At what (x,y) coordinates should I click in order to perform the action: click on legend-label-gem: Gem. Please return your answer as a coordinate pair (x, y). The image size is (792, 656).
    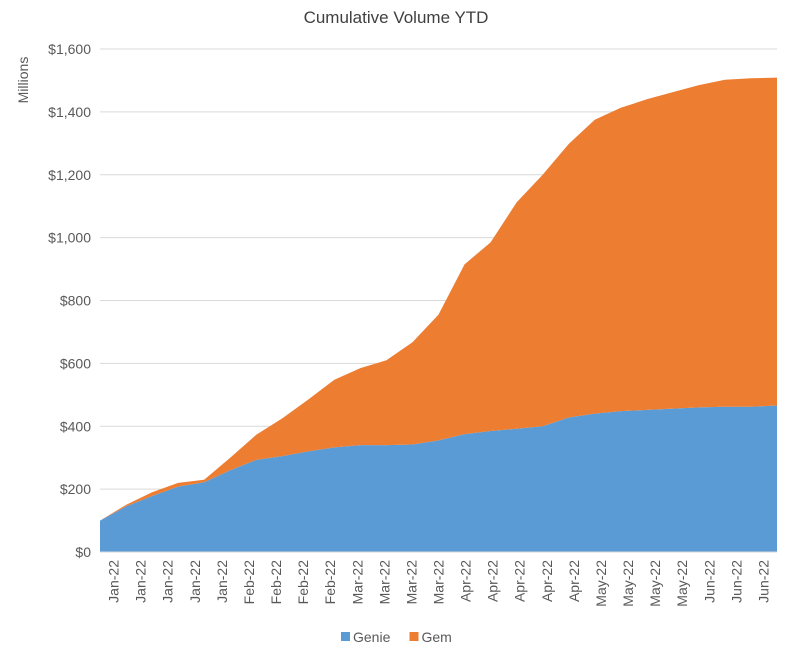
    Looking at the image, I should click on (437, 637).